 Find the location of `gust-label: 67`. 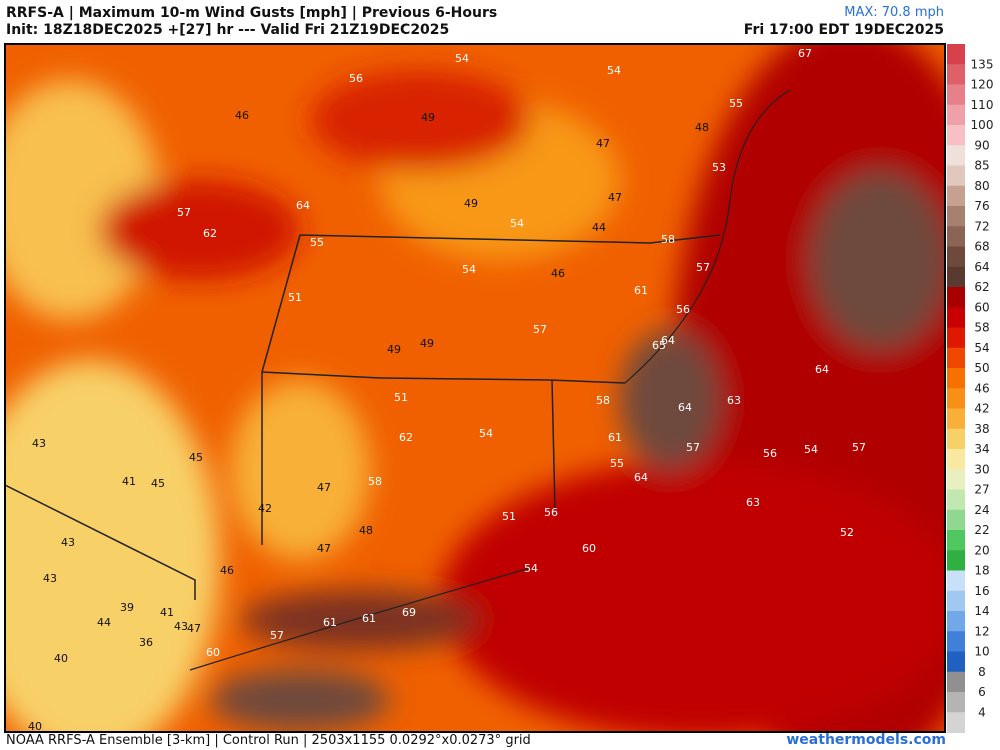

gust-label: 67 is located at coordinates (805, 53).